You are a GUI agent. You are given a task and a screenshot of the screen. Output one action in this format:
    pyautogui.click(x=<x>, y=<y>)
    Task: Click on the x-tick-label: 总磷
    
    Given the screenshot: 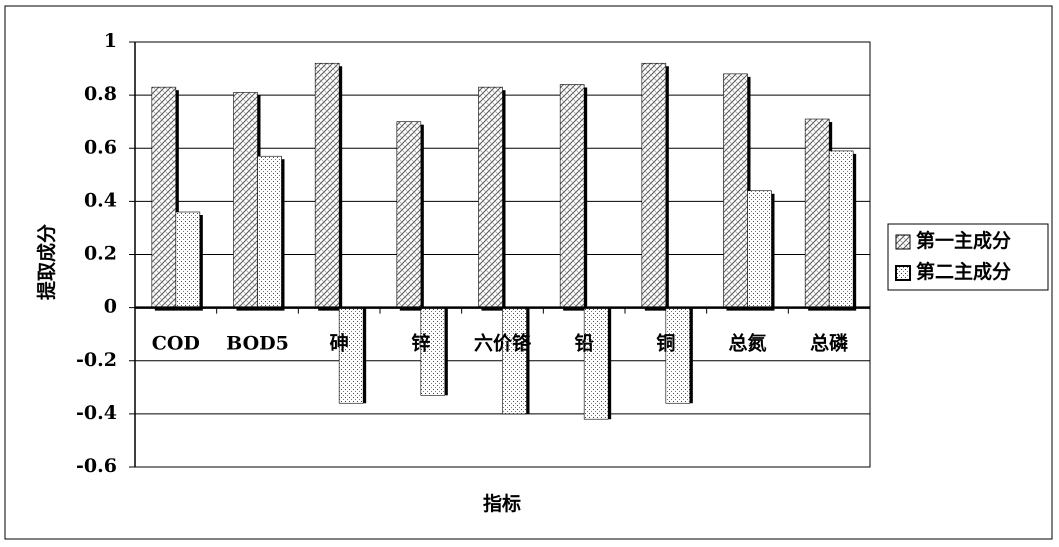 What is the action you would take?
    pyautogui.click(x=829, y=343)
    